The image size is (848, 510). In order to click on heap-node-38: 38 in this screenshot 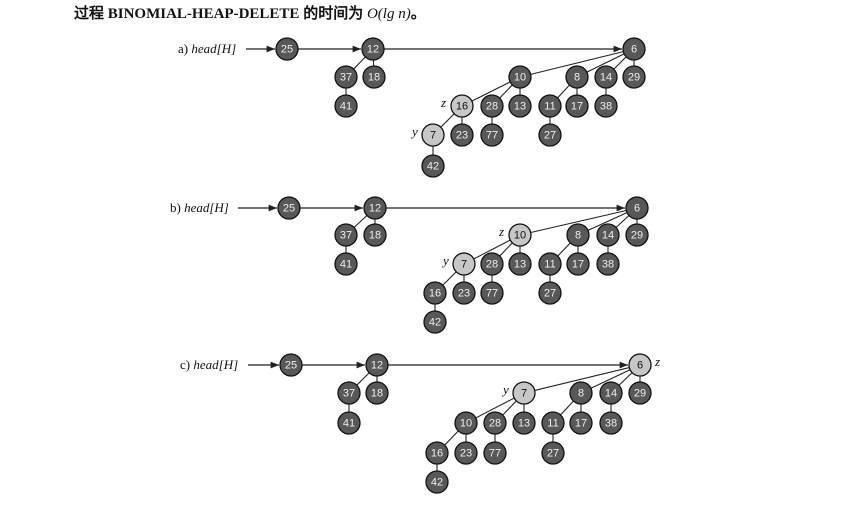, I will do `click(606, 106)`.